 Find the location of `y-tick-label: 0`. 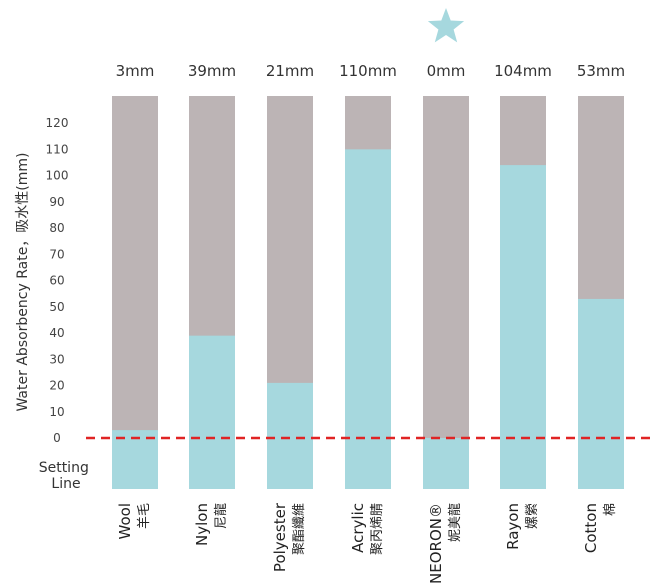

y-tick-label: 0 is located at coordinates (57, 438).